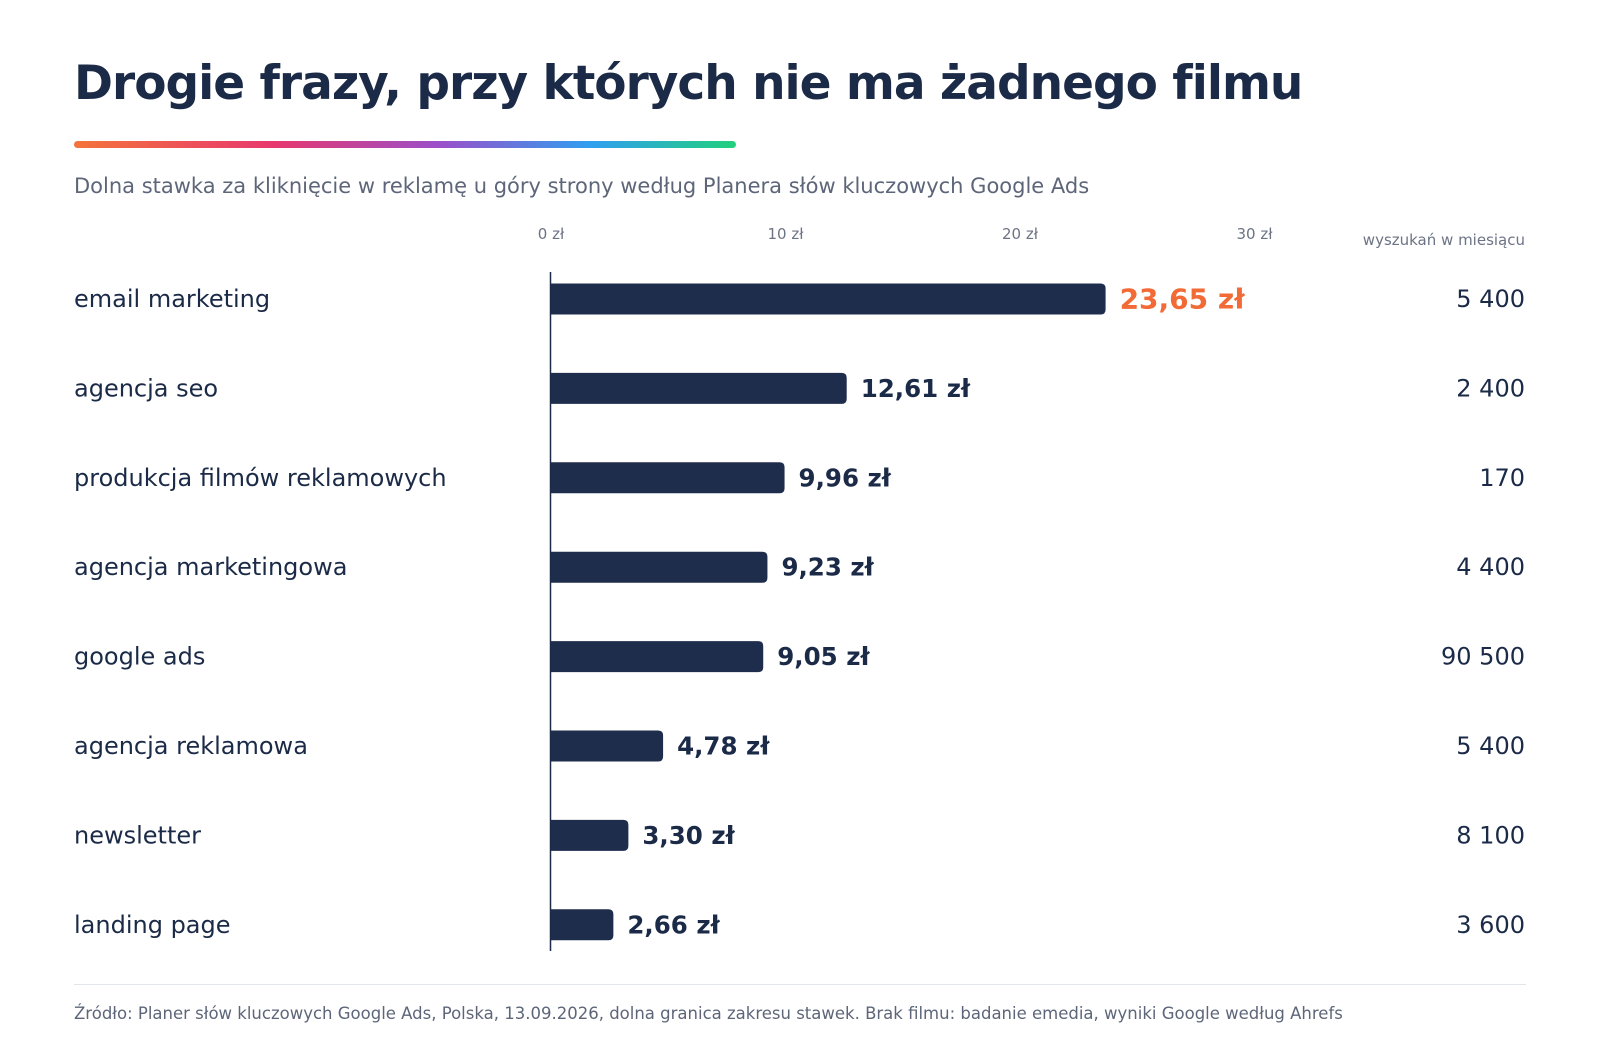 The height and width of the screenshot is (1063, 1600). What do you see at coordinates (1020, 234) in the screenshot?
I see `x-tick-label: 20 zł` at bounding box center [1020, 234].